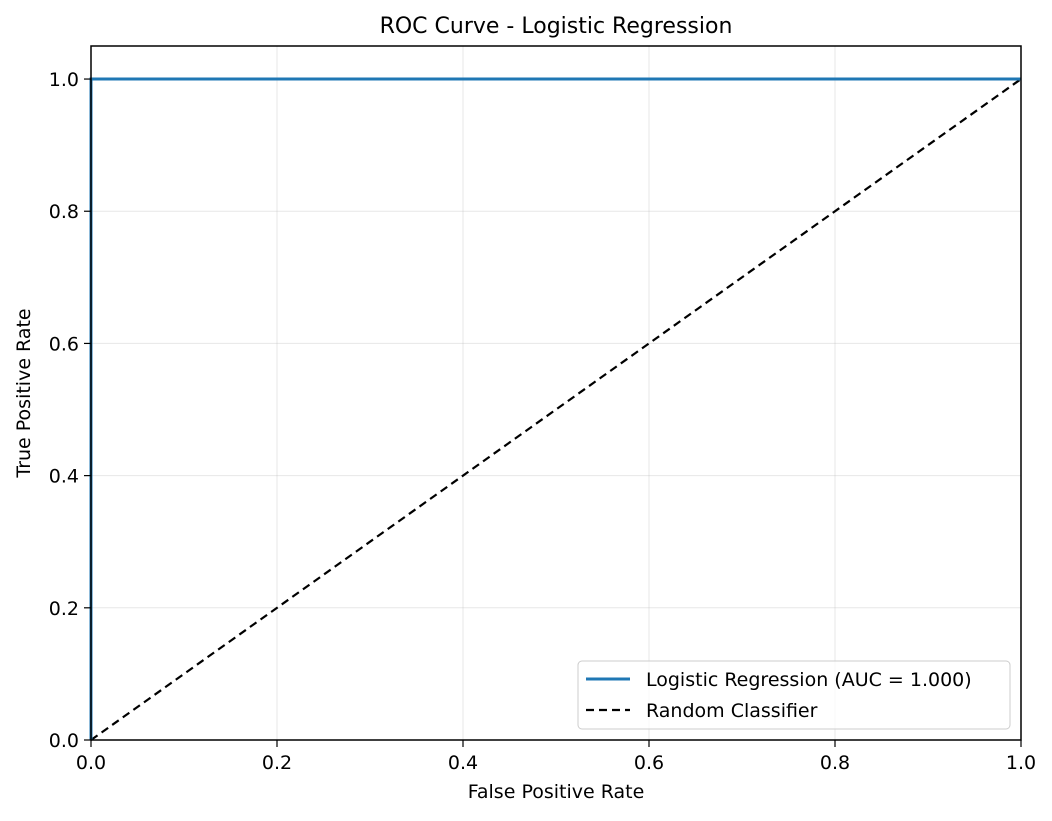  What do you see at coordinates (64, 609) in the screenshot?
I see `y-tick-label: 0.2` at bounding box center [64, 609].